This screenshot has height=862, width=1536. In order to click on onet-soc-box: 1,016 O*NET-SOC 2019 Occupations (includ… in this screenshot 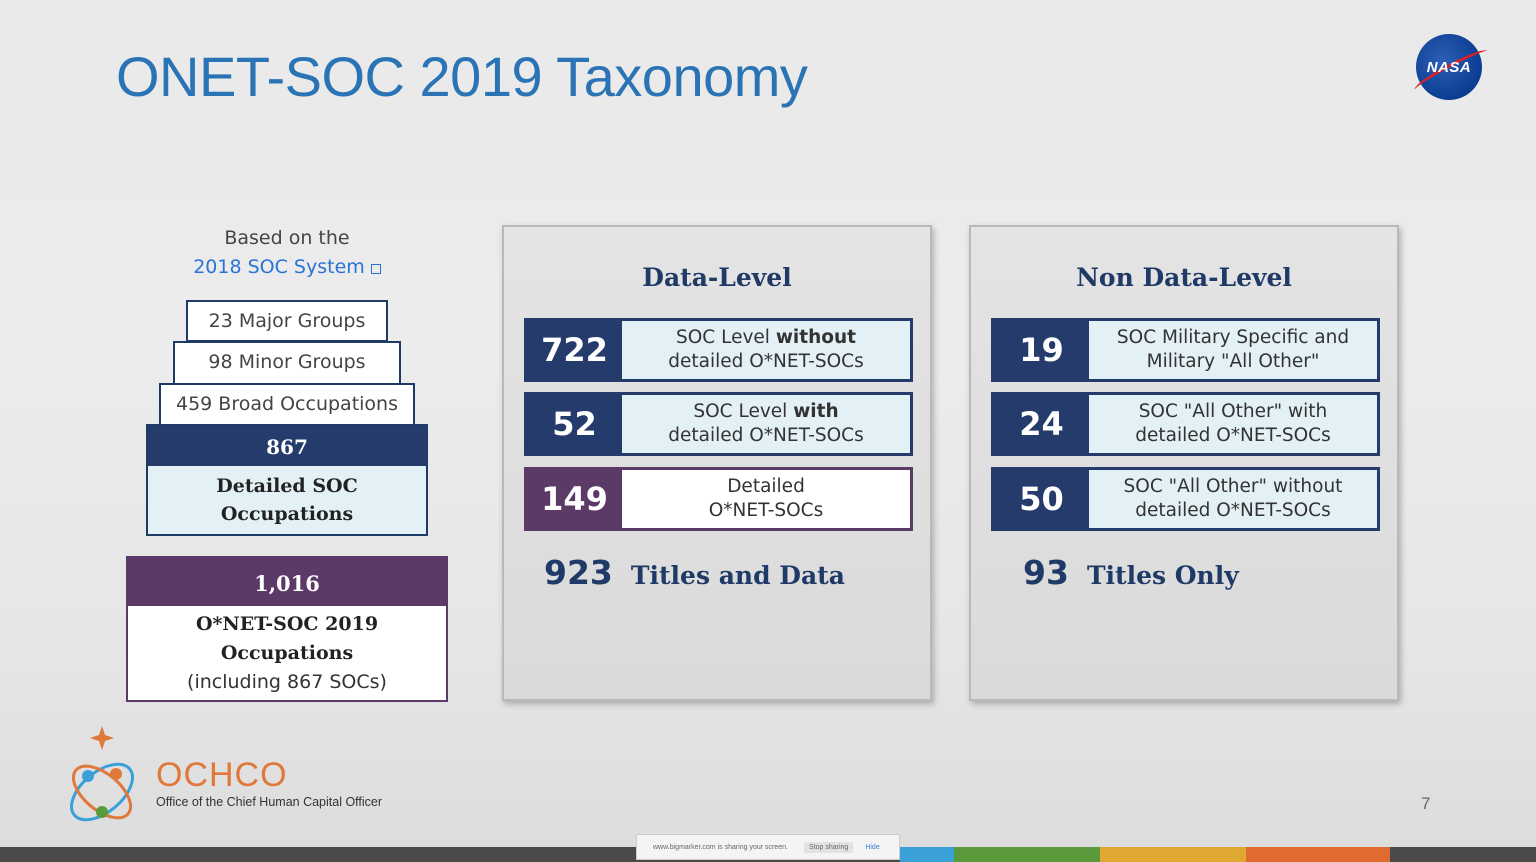, I will do `click(287, 629)`.